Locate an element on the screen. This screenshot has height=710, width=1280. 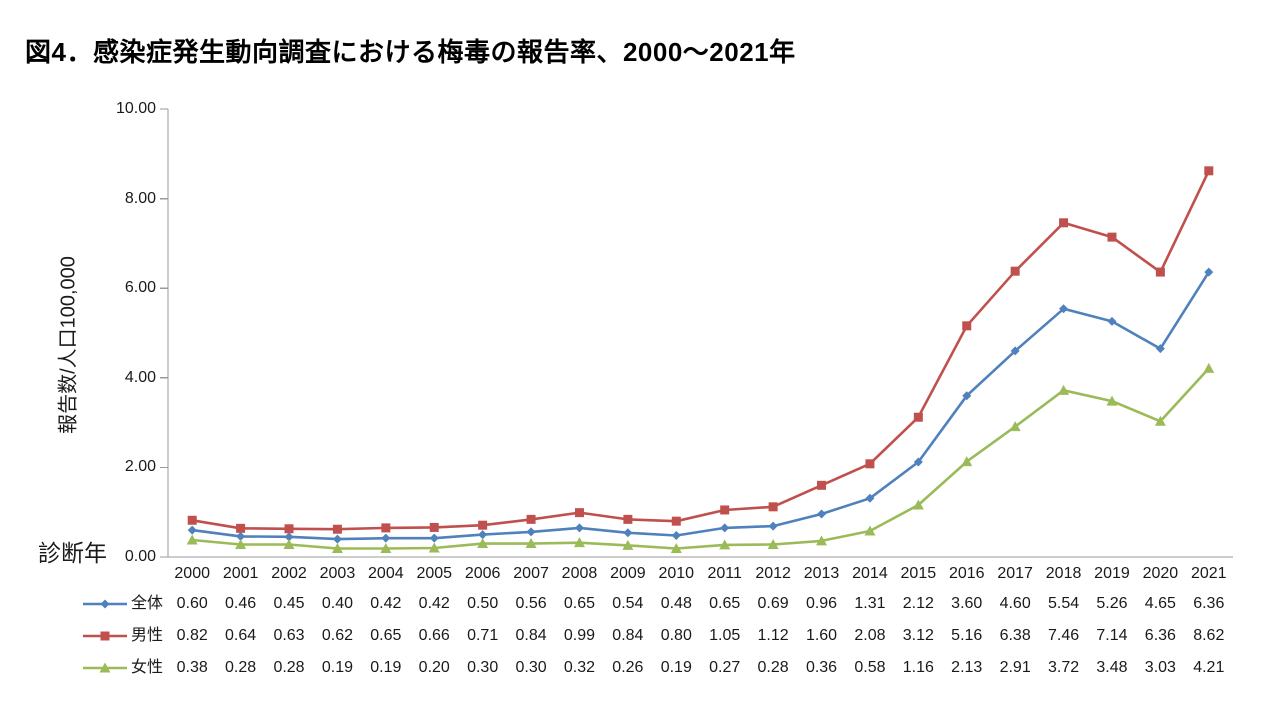
value-cell: 0.64 is located at coordinates (241, 635).